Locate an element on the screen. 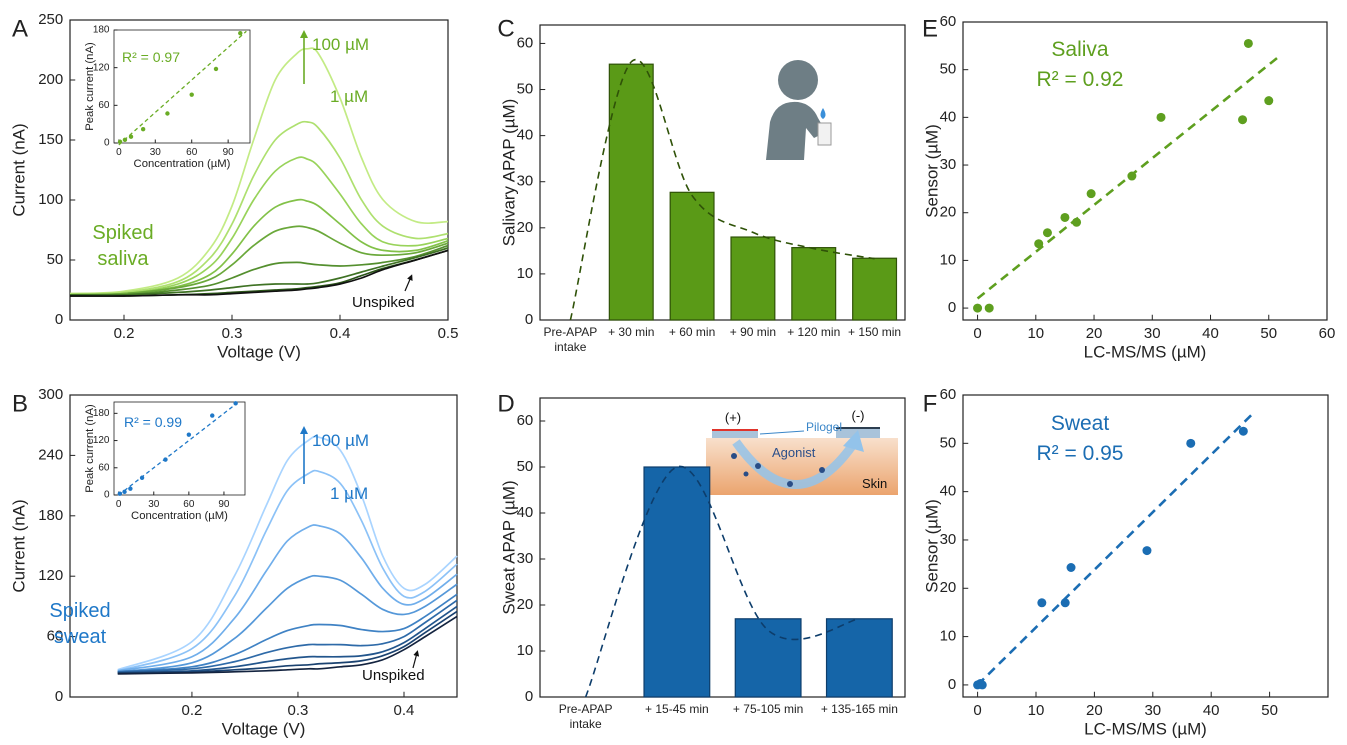 Image resolution: width=1347 pixels, height=745 pixels. trend-line is located at coordinates (722, 582).